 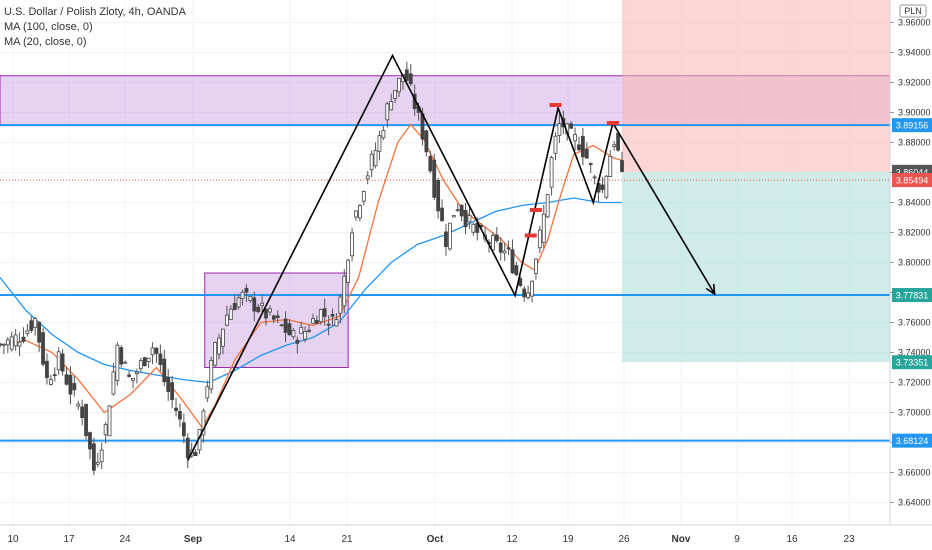 I want to click on price-tag-label: 3.73351, so click(x=912, y=363).